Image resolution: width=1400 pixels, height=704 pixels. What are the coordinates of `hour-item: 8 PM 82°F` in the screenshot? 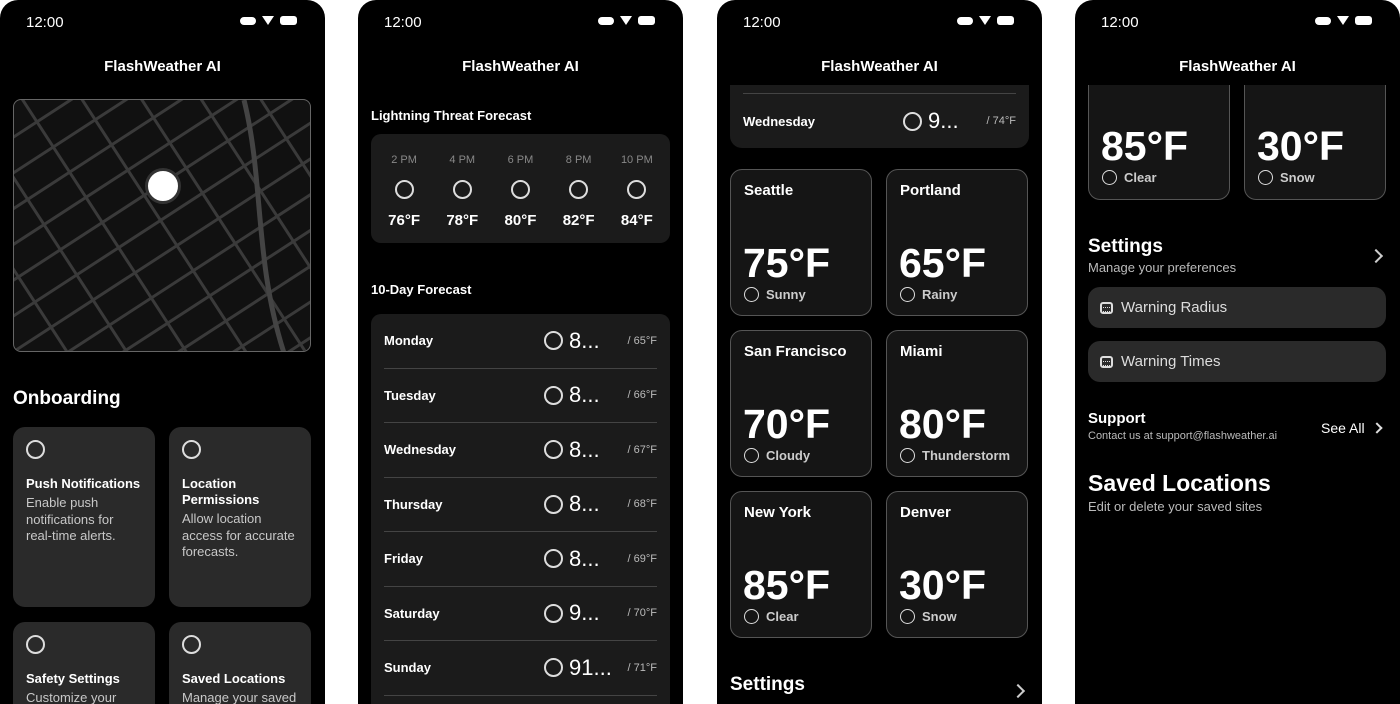 It's located at (579, 188).